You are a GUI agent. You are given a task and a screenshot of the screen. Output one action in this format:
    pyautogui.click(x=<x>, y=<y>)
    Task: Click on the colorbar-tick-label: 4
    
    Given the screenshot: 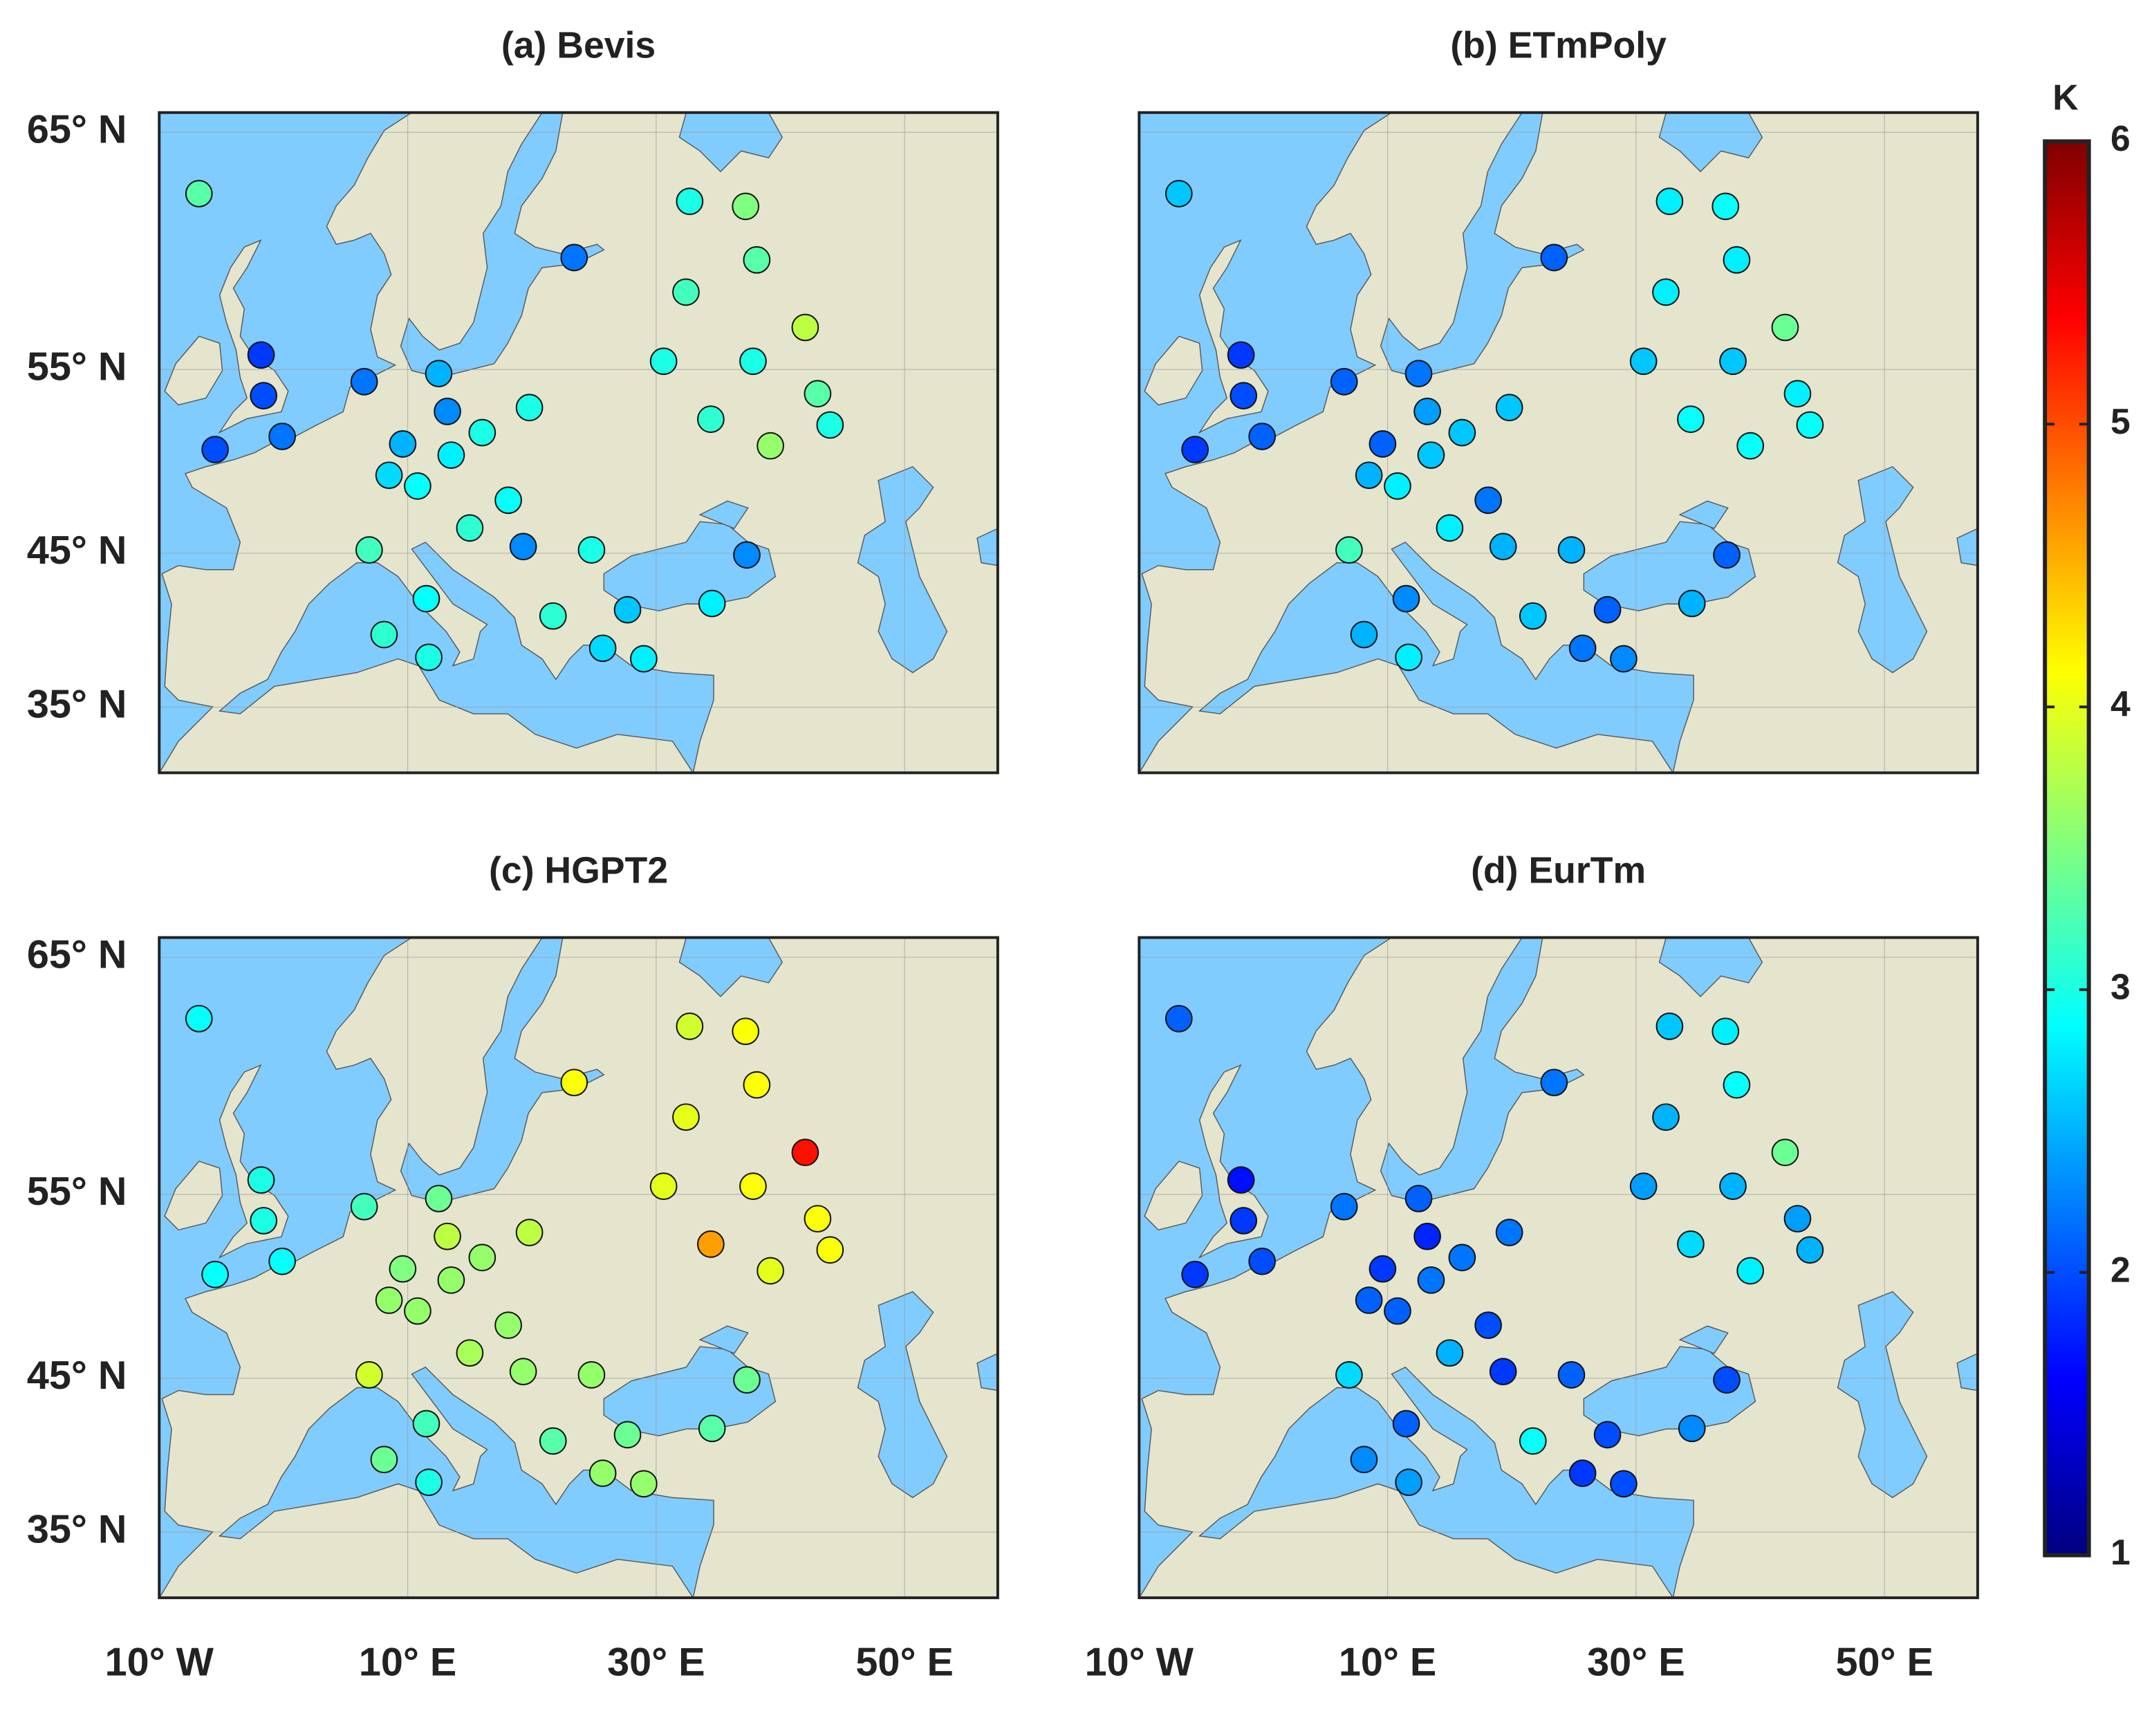 What is the action you would take?
    pyautogui.click(x=2121, y=704)
    